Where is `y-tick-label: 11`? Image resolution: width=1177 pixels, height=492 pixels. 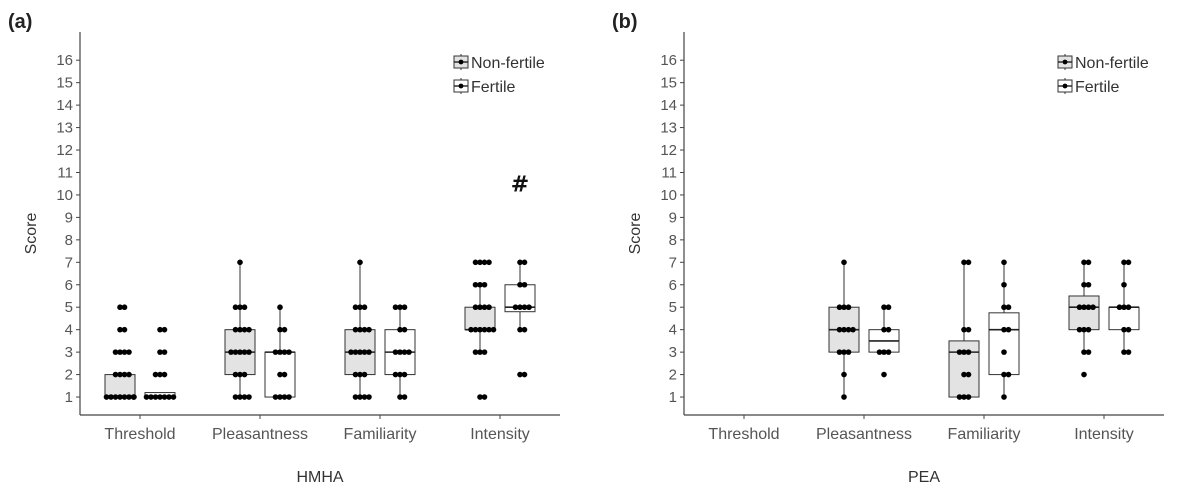
y-tick-label: 11 is located at coordinates (669, 172).